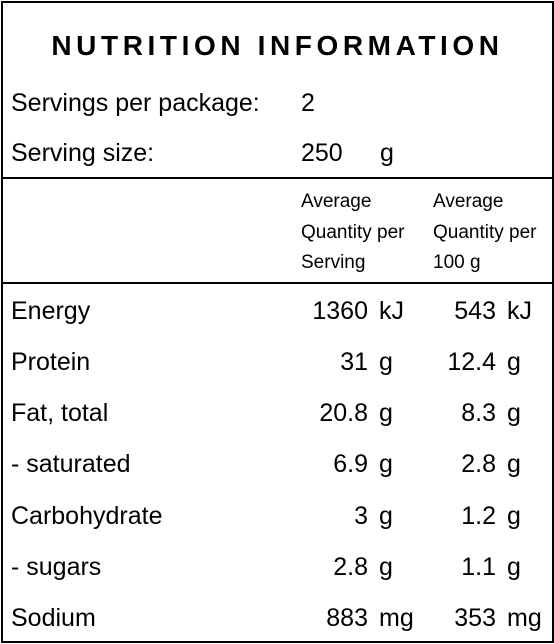 The width and height of the screenshot is (554, 644). Describe the element at coordinates (457, 262) in the screenshot. I see `column-header-line: 100 g` at that location.